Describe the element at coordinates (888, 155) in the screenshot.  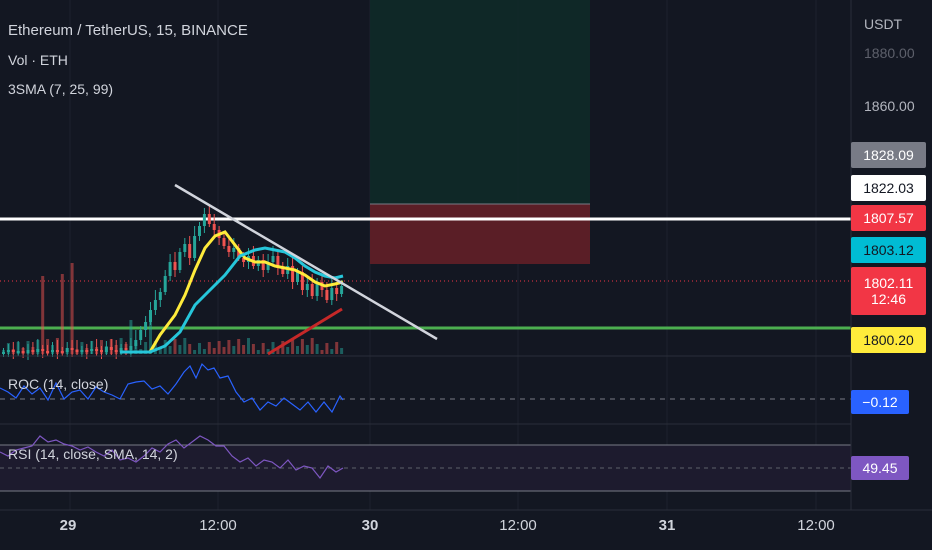
I see `price-tag-1828: 1828.09` at that location.